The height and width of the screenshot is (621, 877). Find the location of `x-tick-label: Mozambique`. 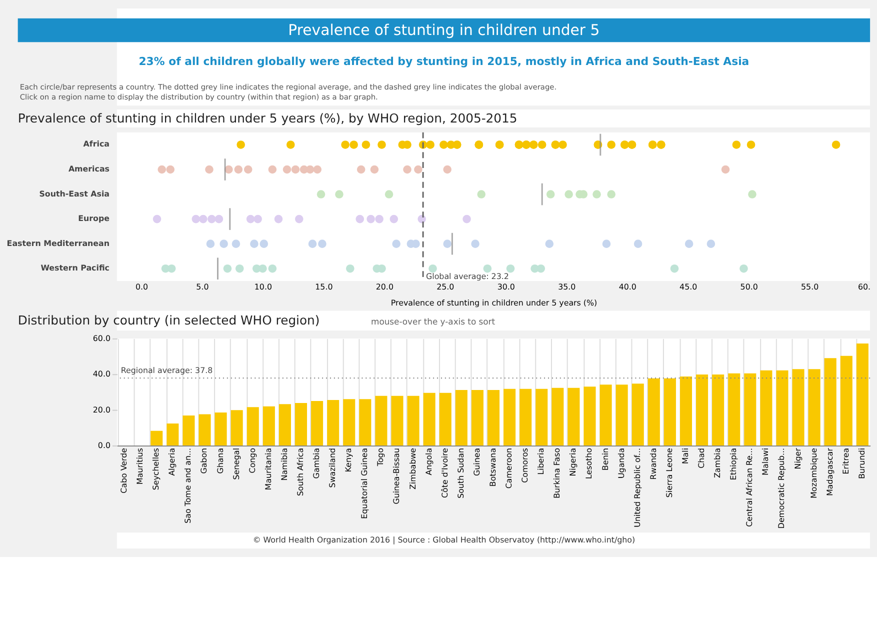

x-tick-label: Mozambique is located at coordinates (813, 473).